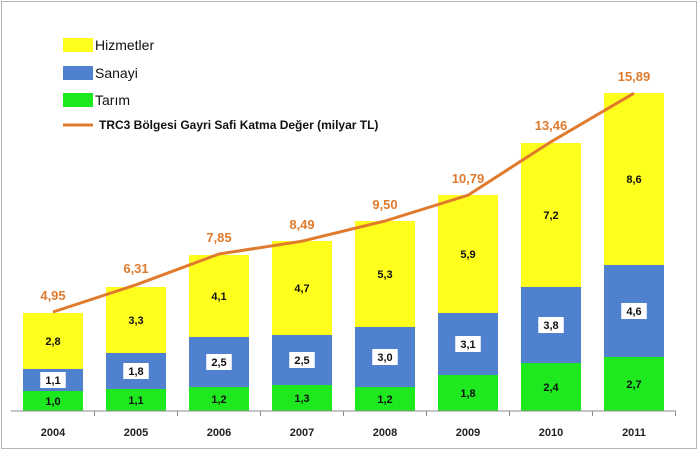  What do you see at coordinates (218, 237) in the screenshot?
I see `line-value-label-2006: 7,85` at bounding box center [218, 237].